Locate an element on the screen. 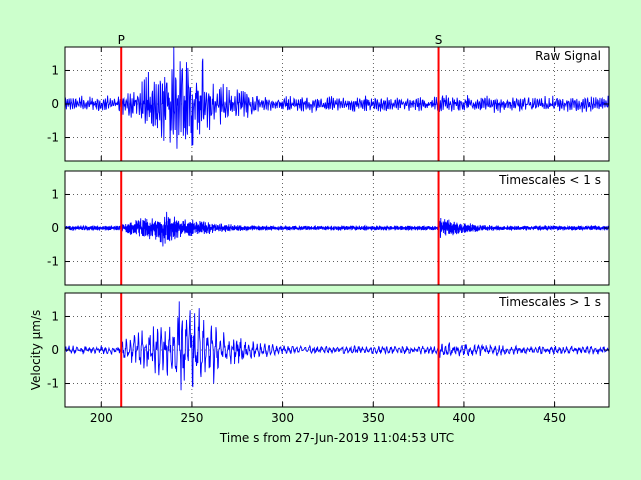  phase-label-P: P is located at coordinates (121, 40).